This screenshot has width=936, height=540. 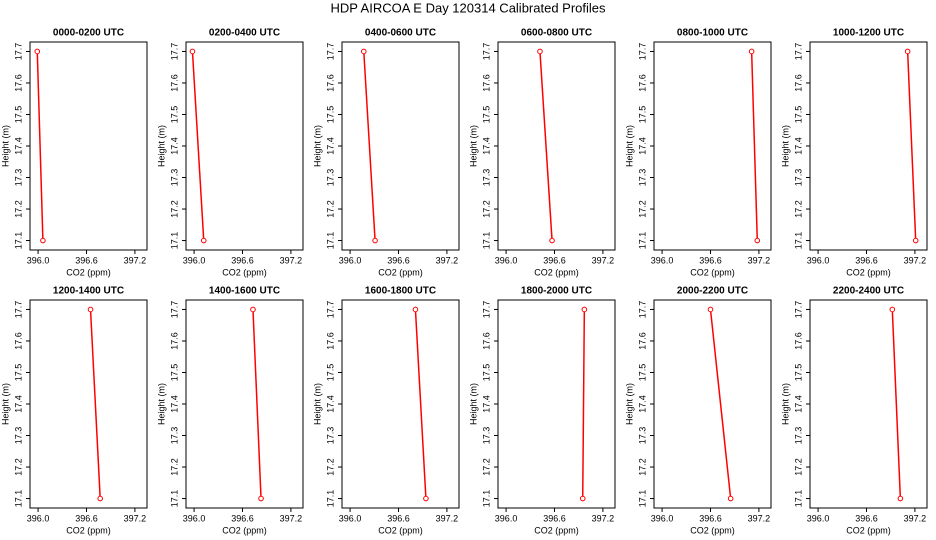 I want to click on panel-title: 2000-2200 UTC, so click(x=712, y=291).